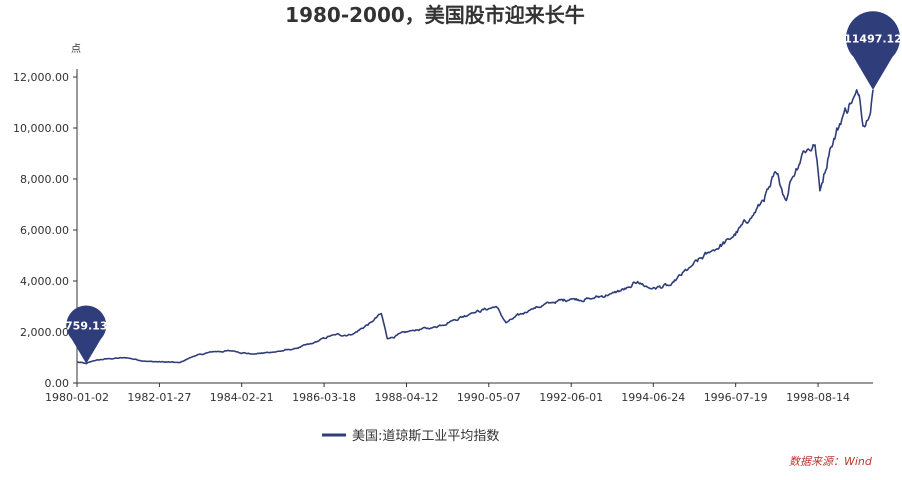 Image resolution: width=902 pixels, height=480 pixels. What do you see at coordinates (77, 397) in the screenshot?
I see `x-tick-label: 1980-01-02` at bounding box center [77, 397].